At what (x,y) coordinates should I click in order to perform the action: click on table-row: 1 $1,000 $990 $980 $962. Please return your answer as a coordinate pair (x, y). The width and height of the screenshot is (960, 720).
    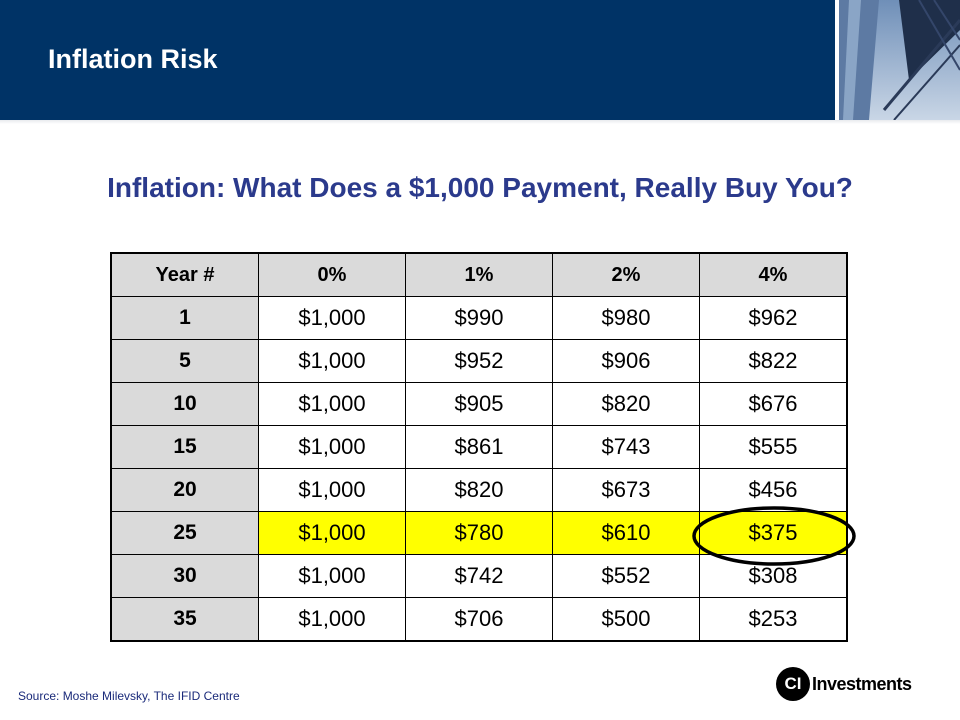
    Looking at the image, I should click on (479, 318).